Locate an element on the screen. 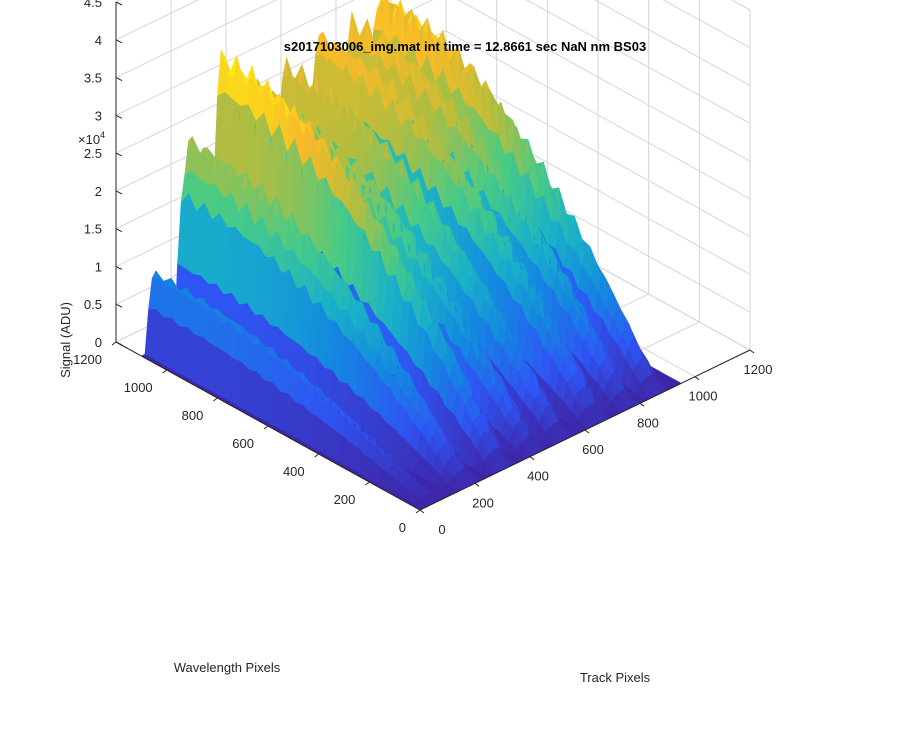 The height and width of the screenshot is (750, 900). y-tick-label: 0 is located at coordinates (402, 527).